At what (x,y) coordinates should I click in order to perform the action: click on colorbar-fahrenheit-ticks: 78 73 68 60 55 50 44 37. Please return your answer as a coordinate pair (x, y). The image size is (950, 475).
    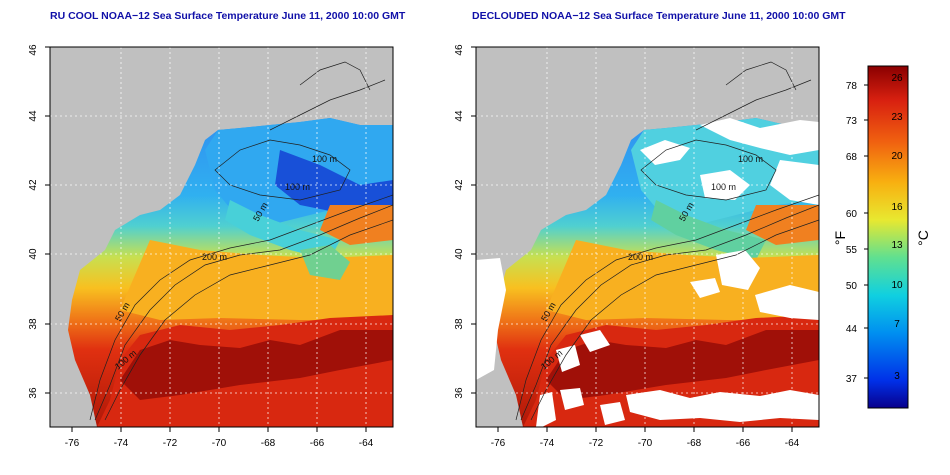
    Looking at the image, I should click on (857, 233).